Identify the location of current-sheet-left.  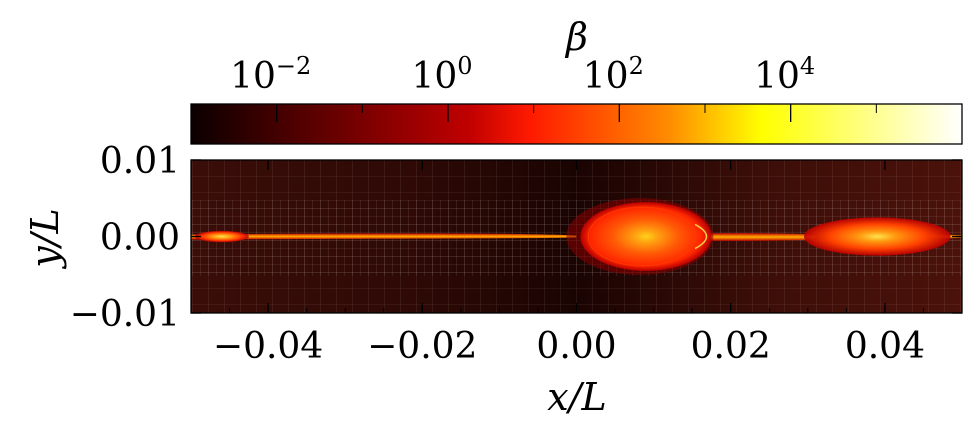
(384, 236).